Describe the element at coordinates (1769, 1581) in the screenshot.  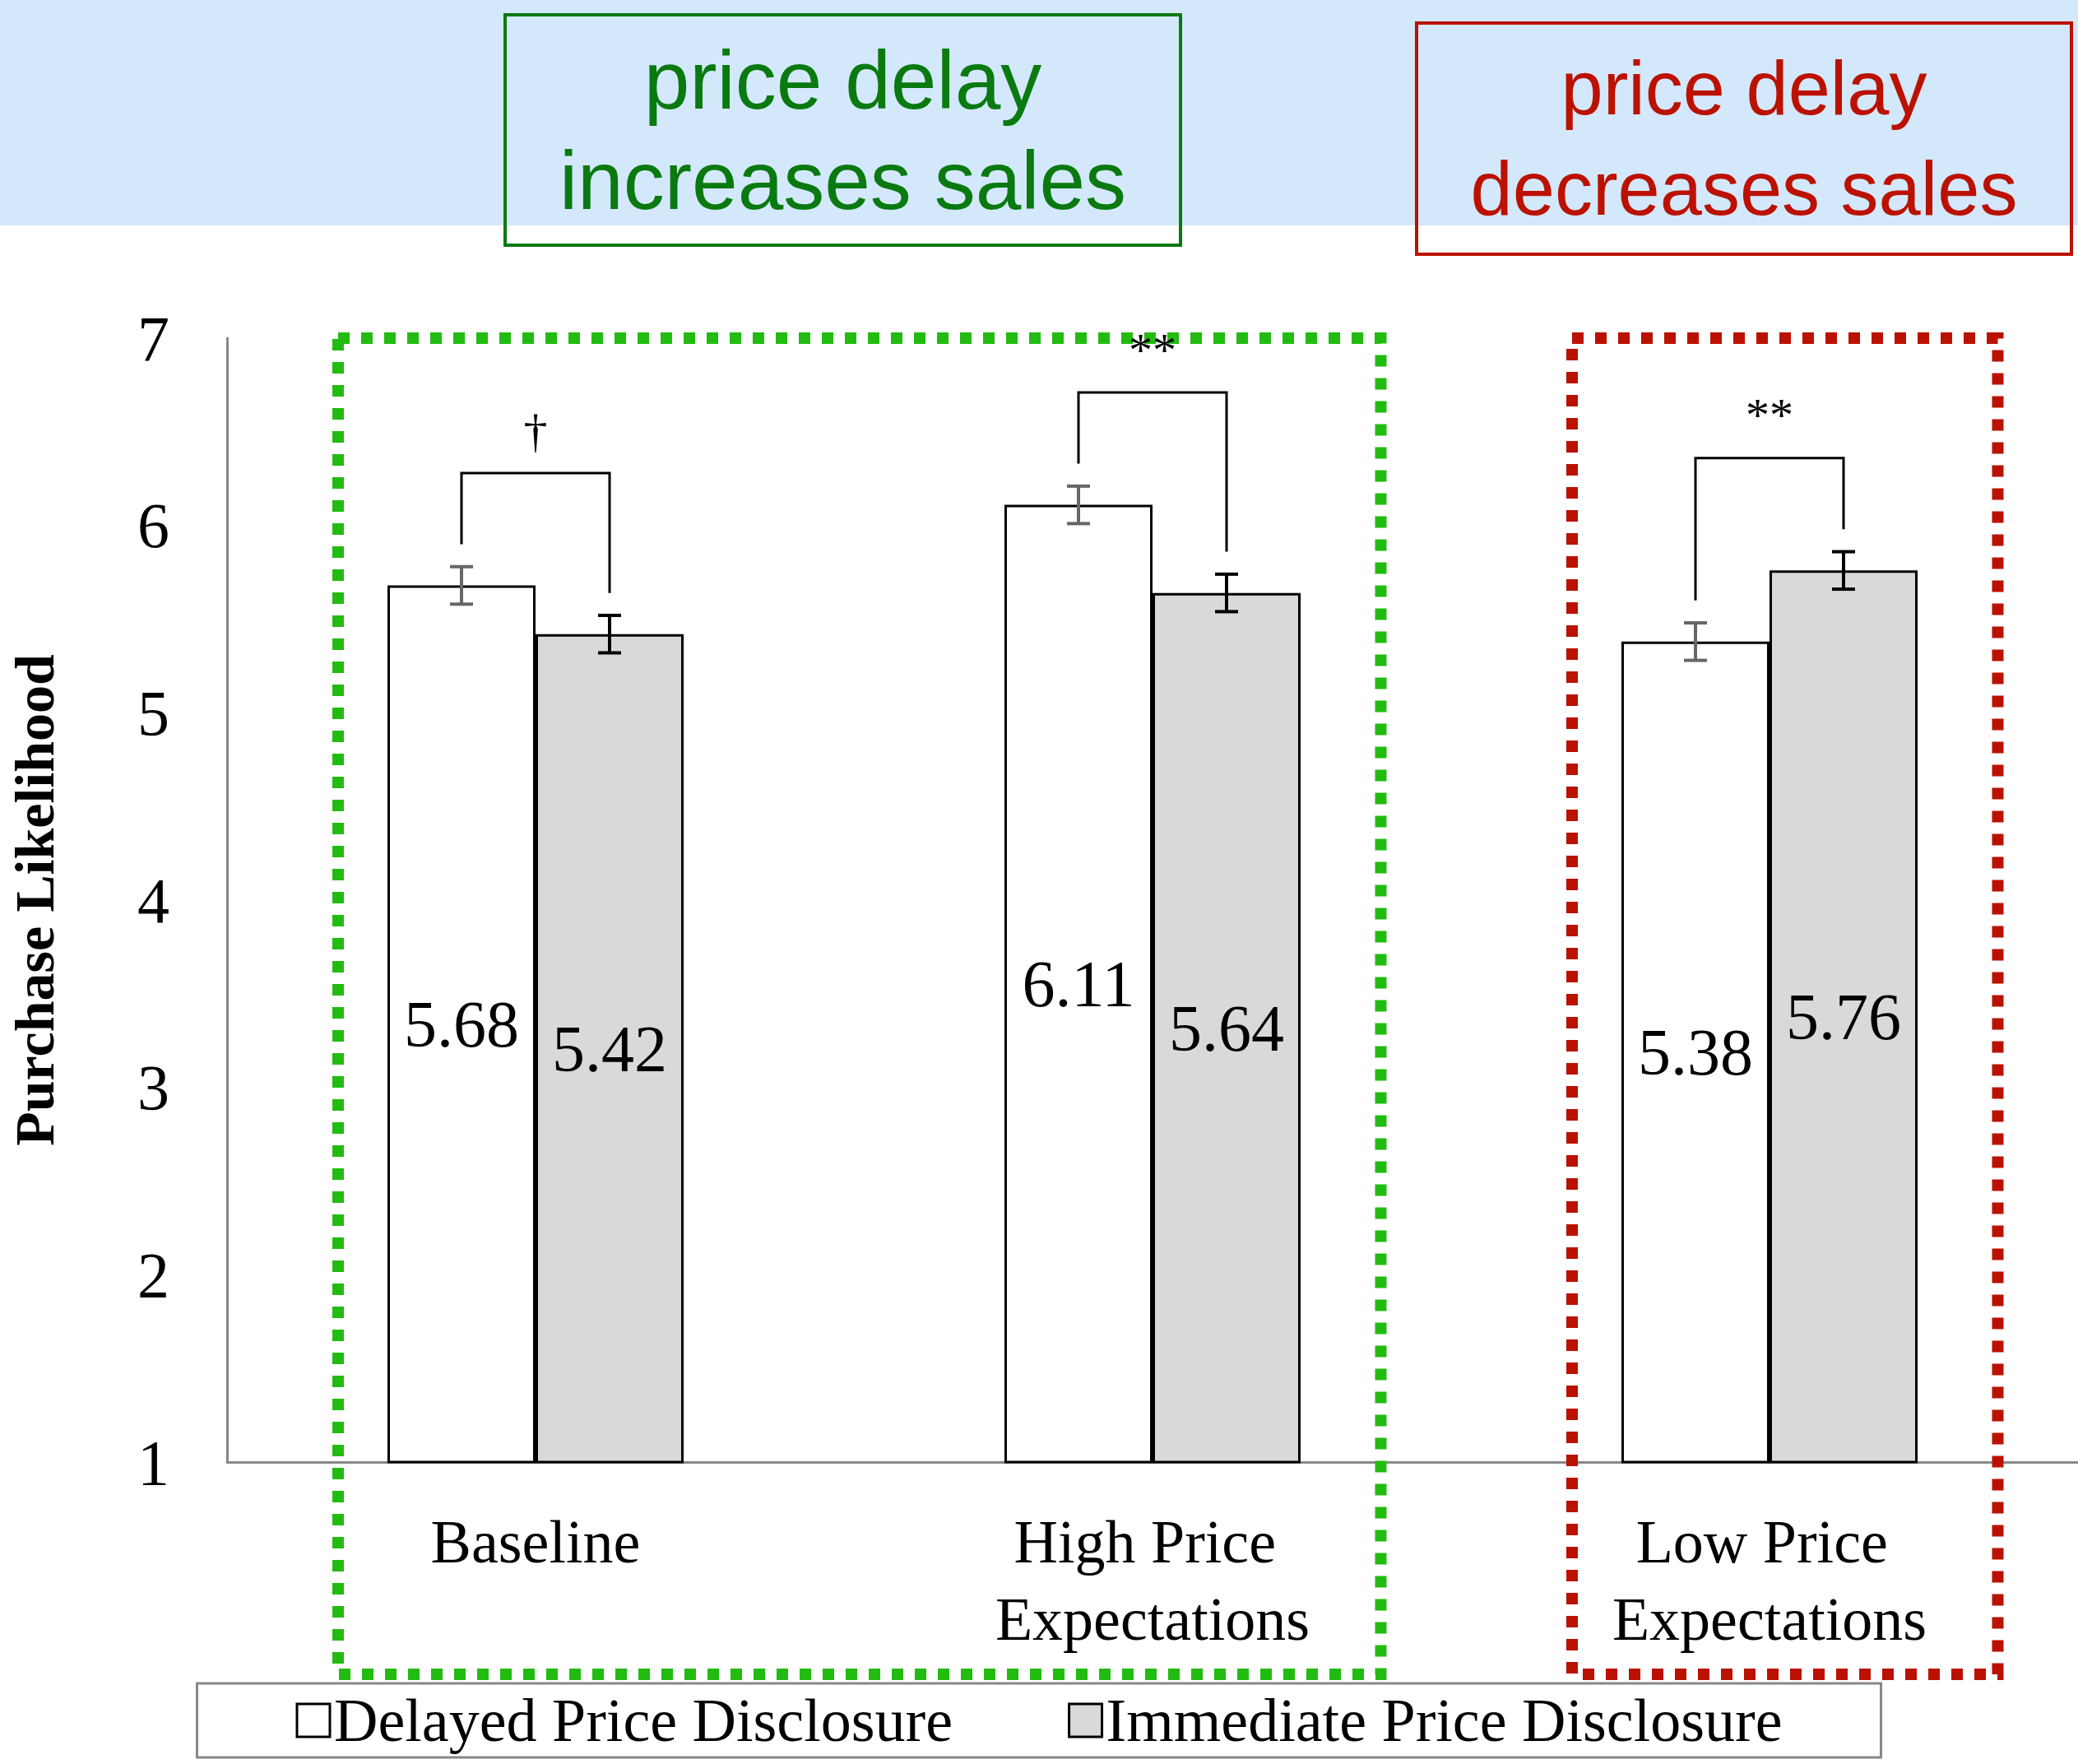
I see `x-tick-label: Low Price Expectations` at that location.